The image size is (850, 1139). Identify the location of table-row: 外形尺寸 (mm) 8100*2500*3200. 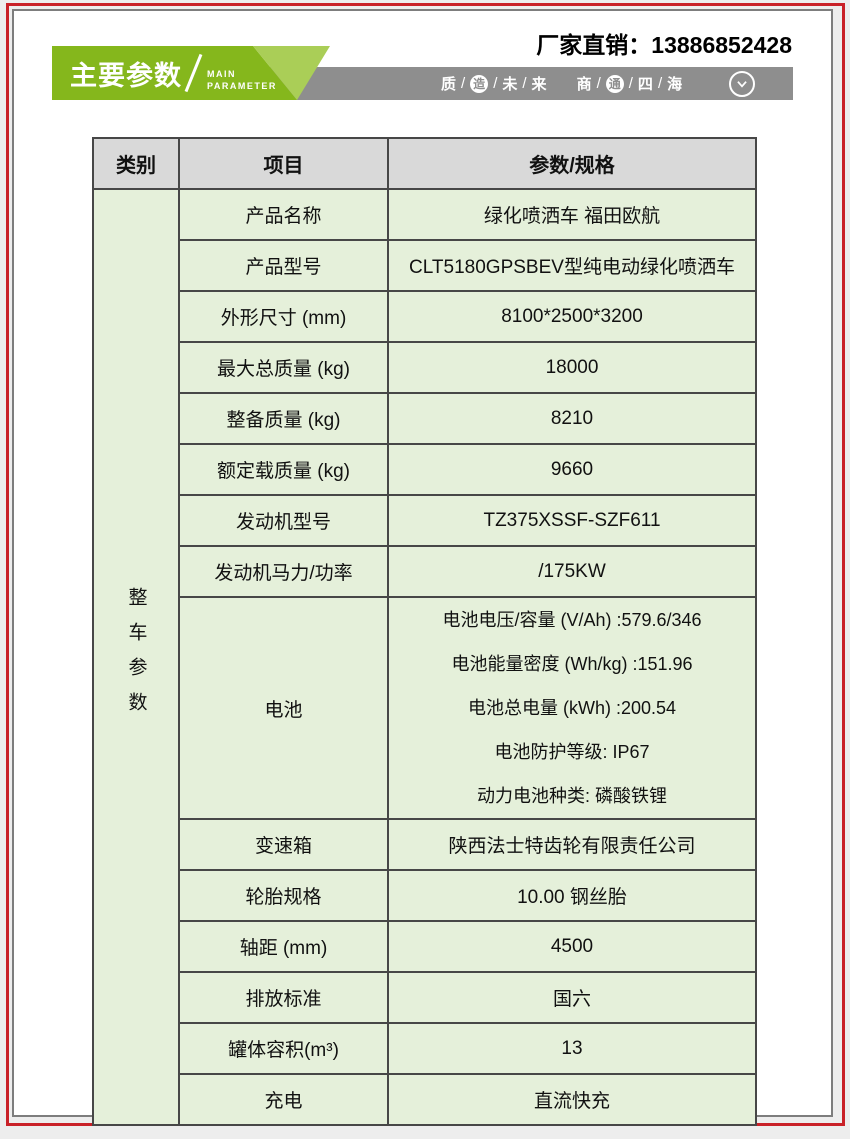
(425, 316).